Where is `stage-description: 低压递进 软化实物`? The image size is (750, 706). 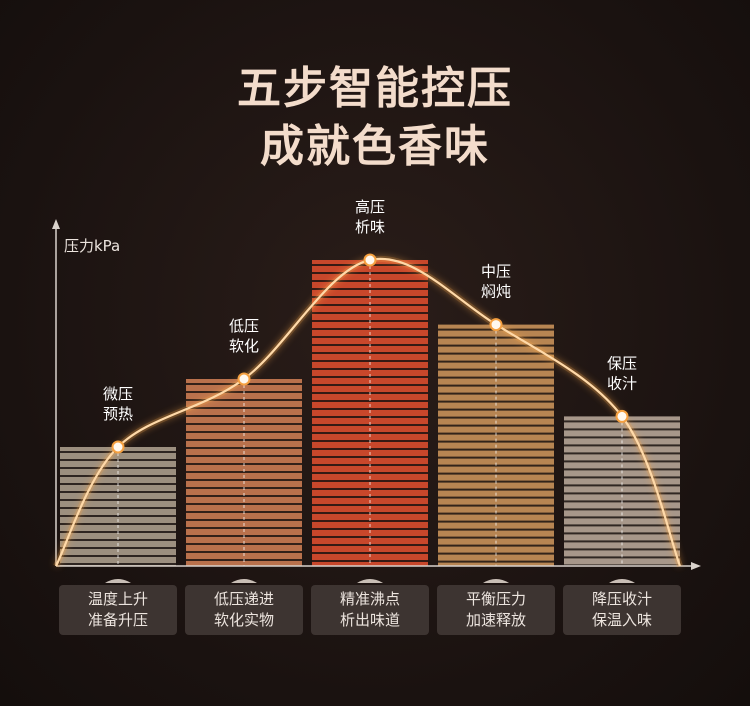 stage-description: 低压递进 软化实物 is located at coordinates (244, 610).